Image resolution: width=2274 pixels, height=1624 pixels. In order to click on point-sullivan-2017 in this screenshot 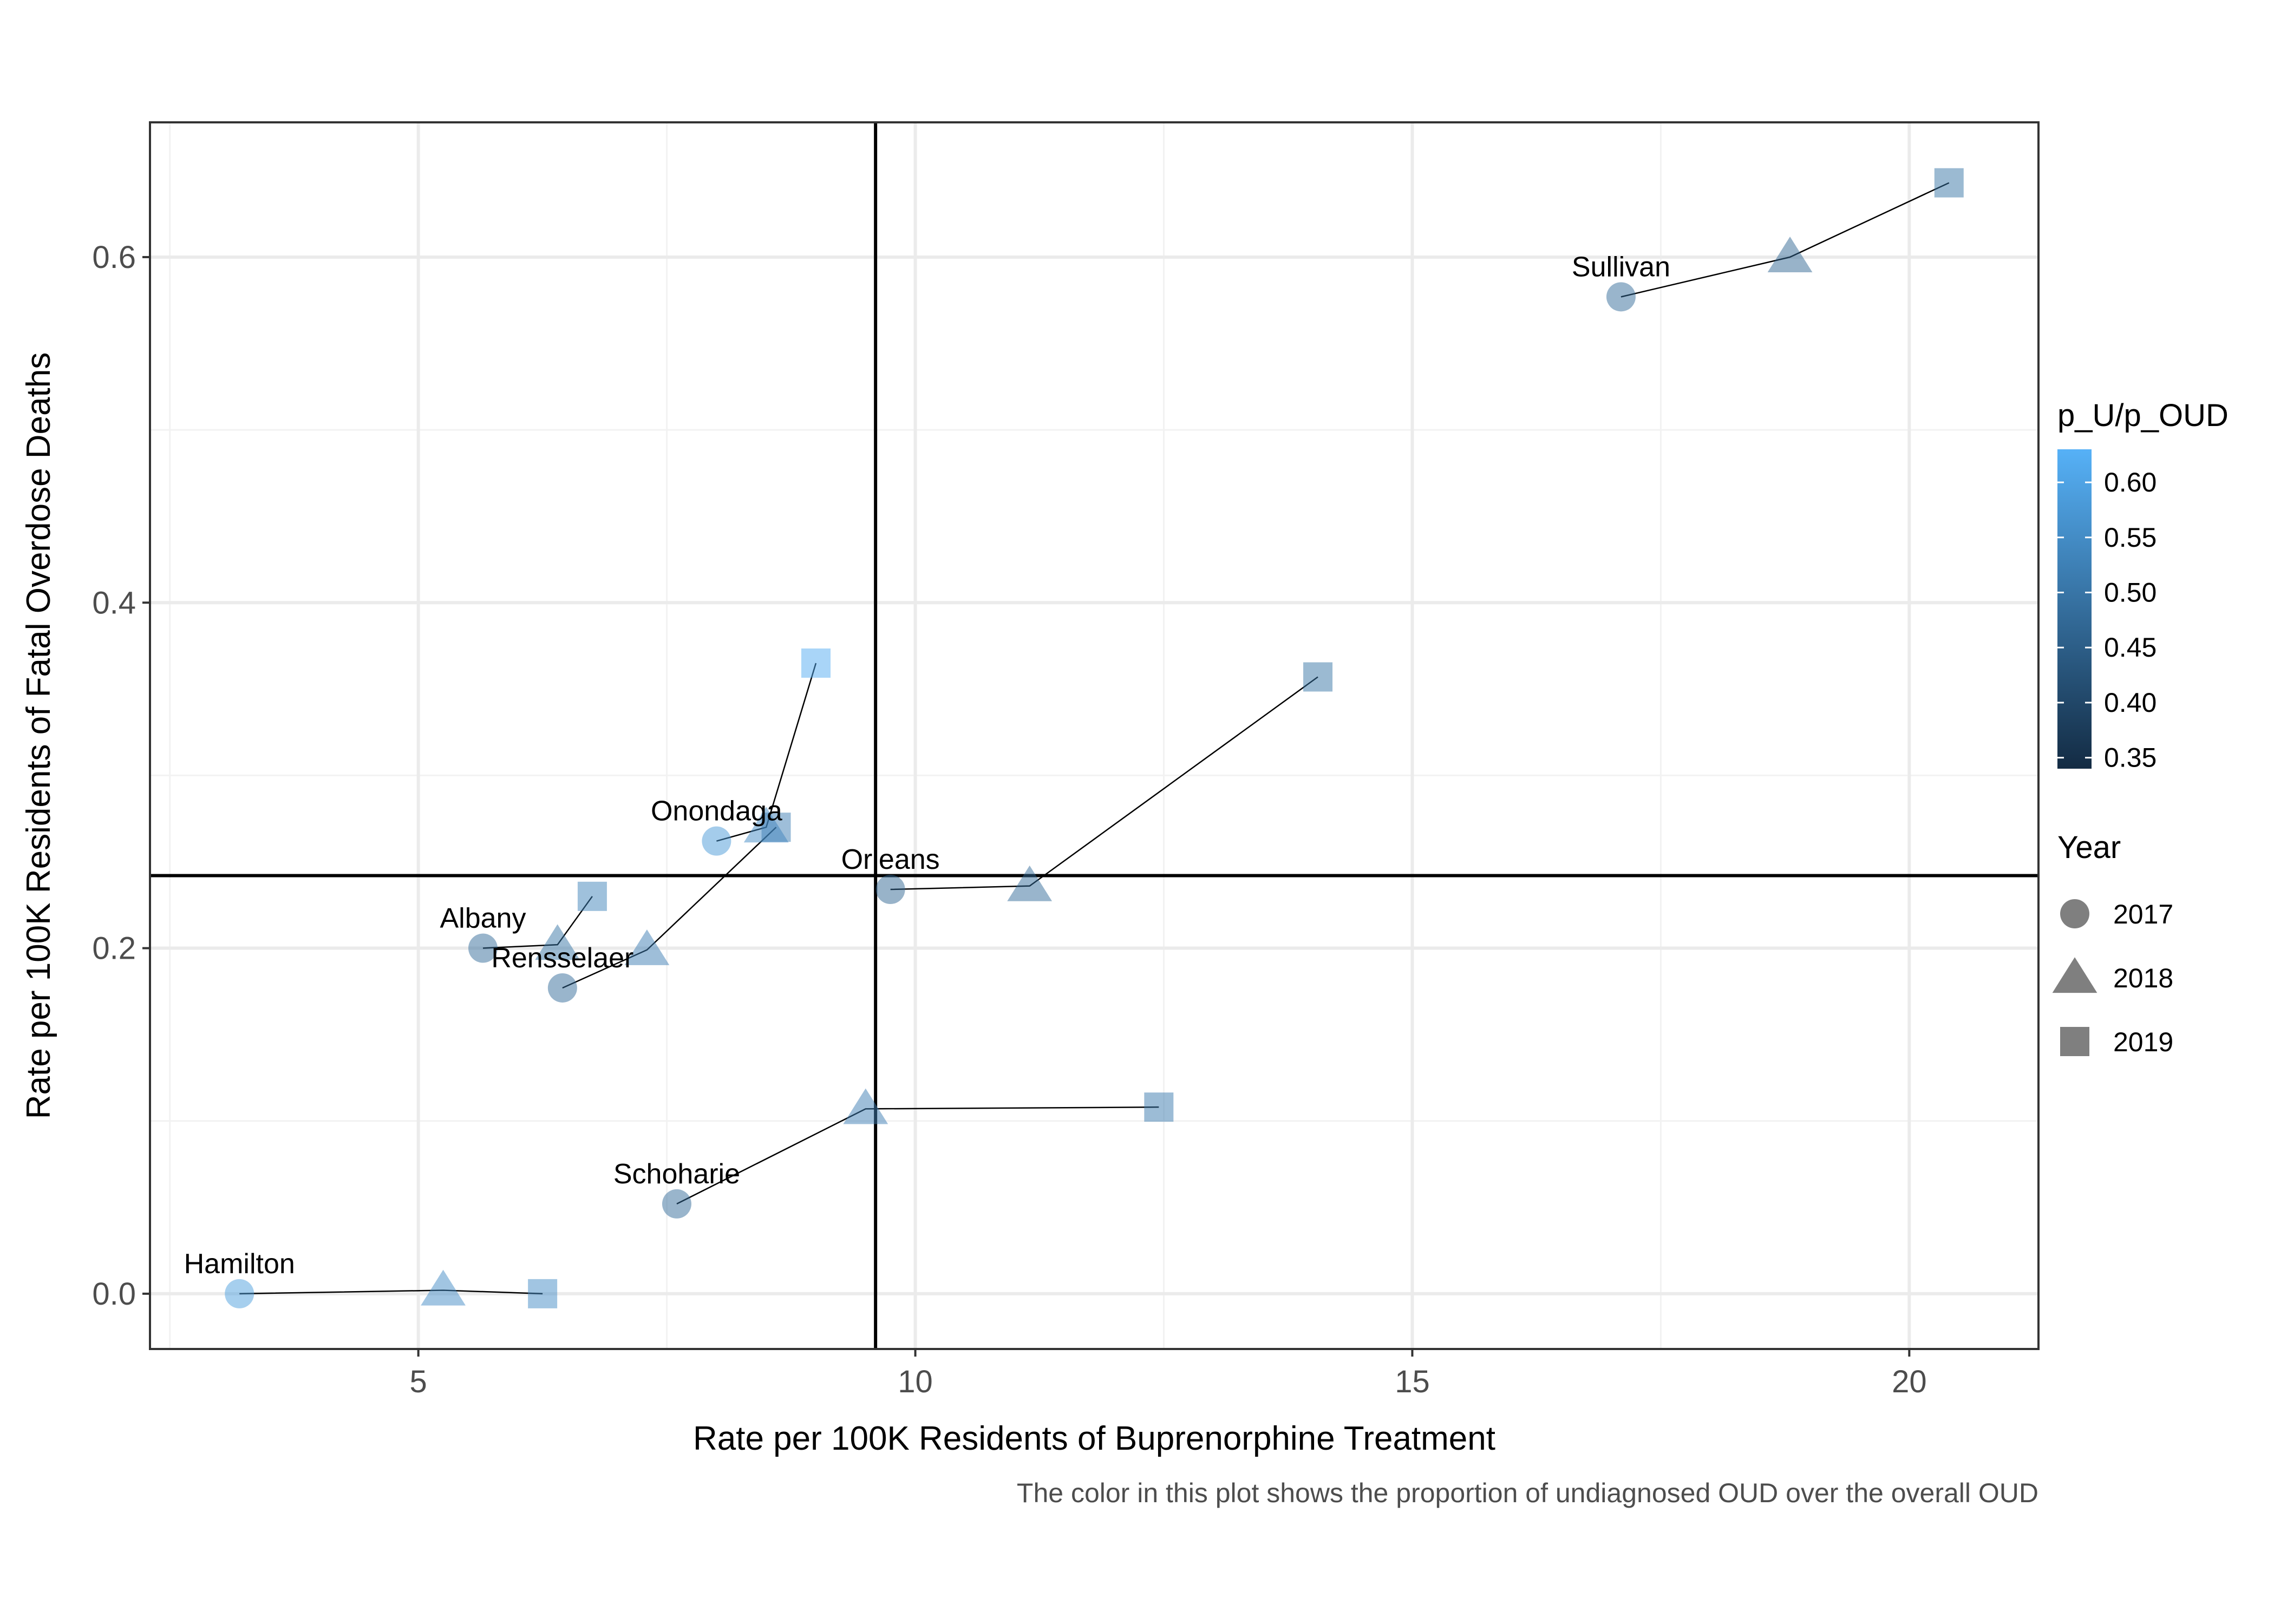, I will do `click(1621, 297)`.